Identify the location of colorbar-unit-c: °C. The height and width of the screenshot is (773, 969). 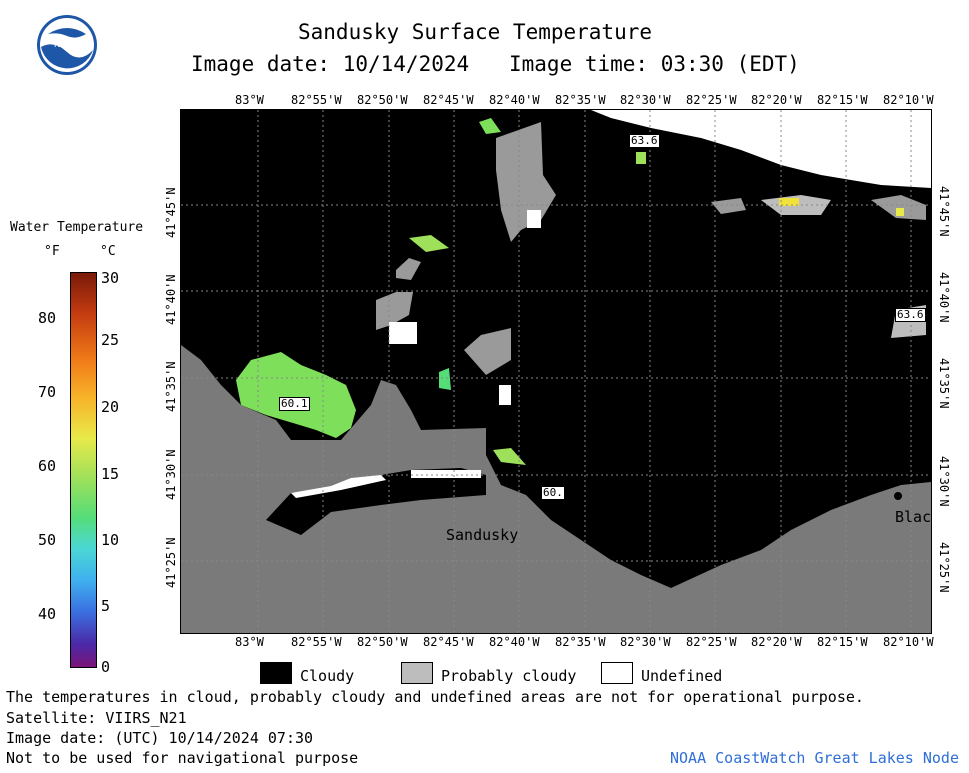
(108, 251).